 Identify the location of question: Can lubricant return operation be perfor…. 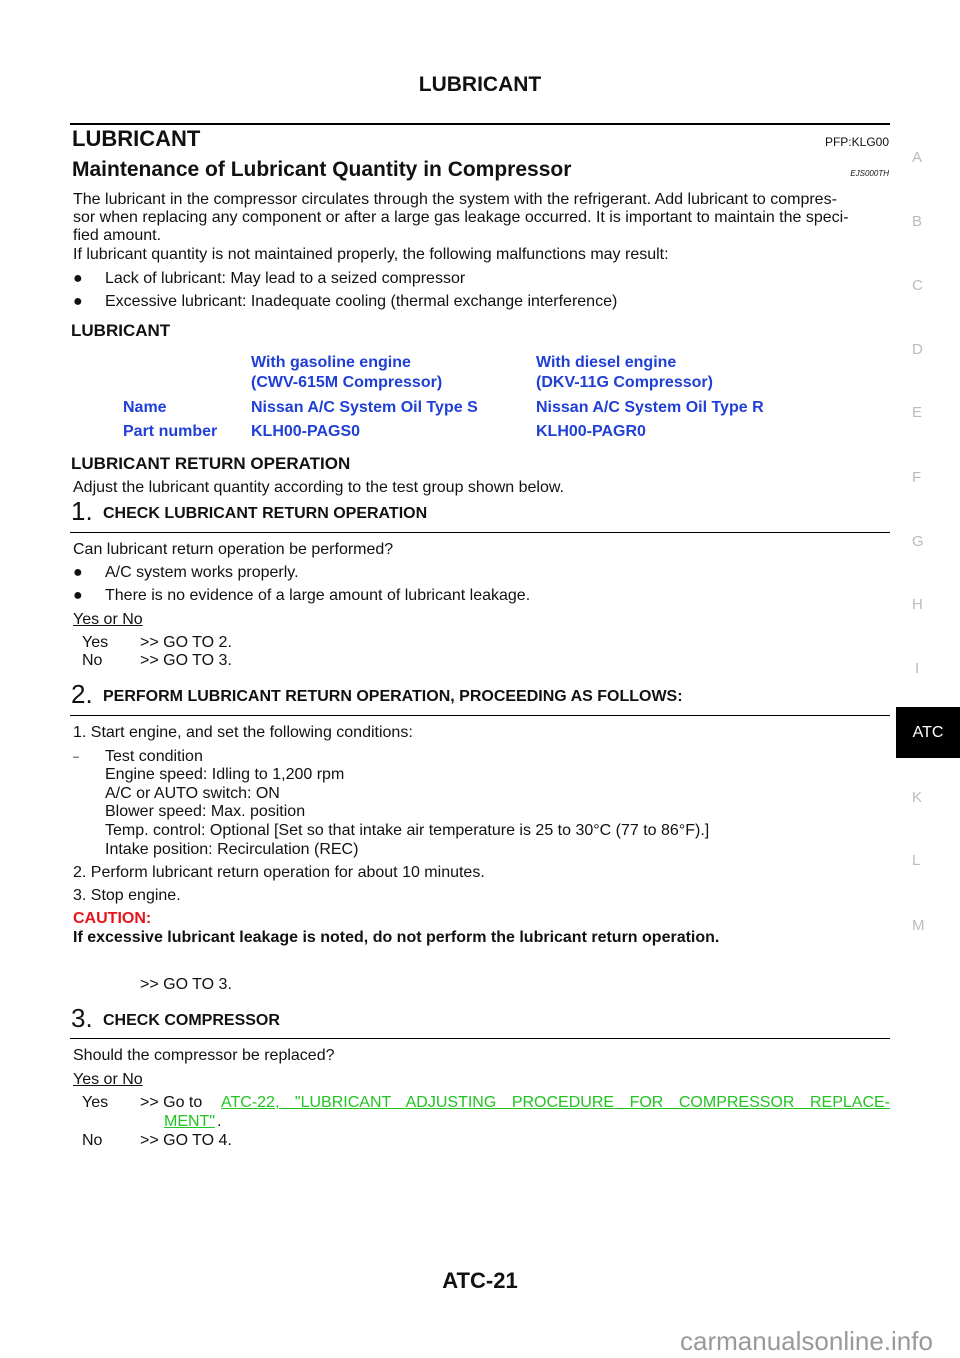
(233, 549).